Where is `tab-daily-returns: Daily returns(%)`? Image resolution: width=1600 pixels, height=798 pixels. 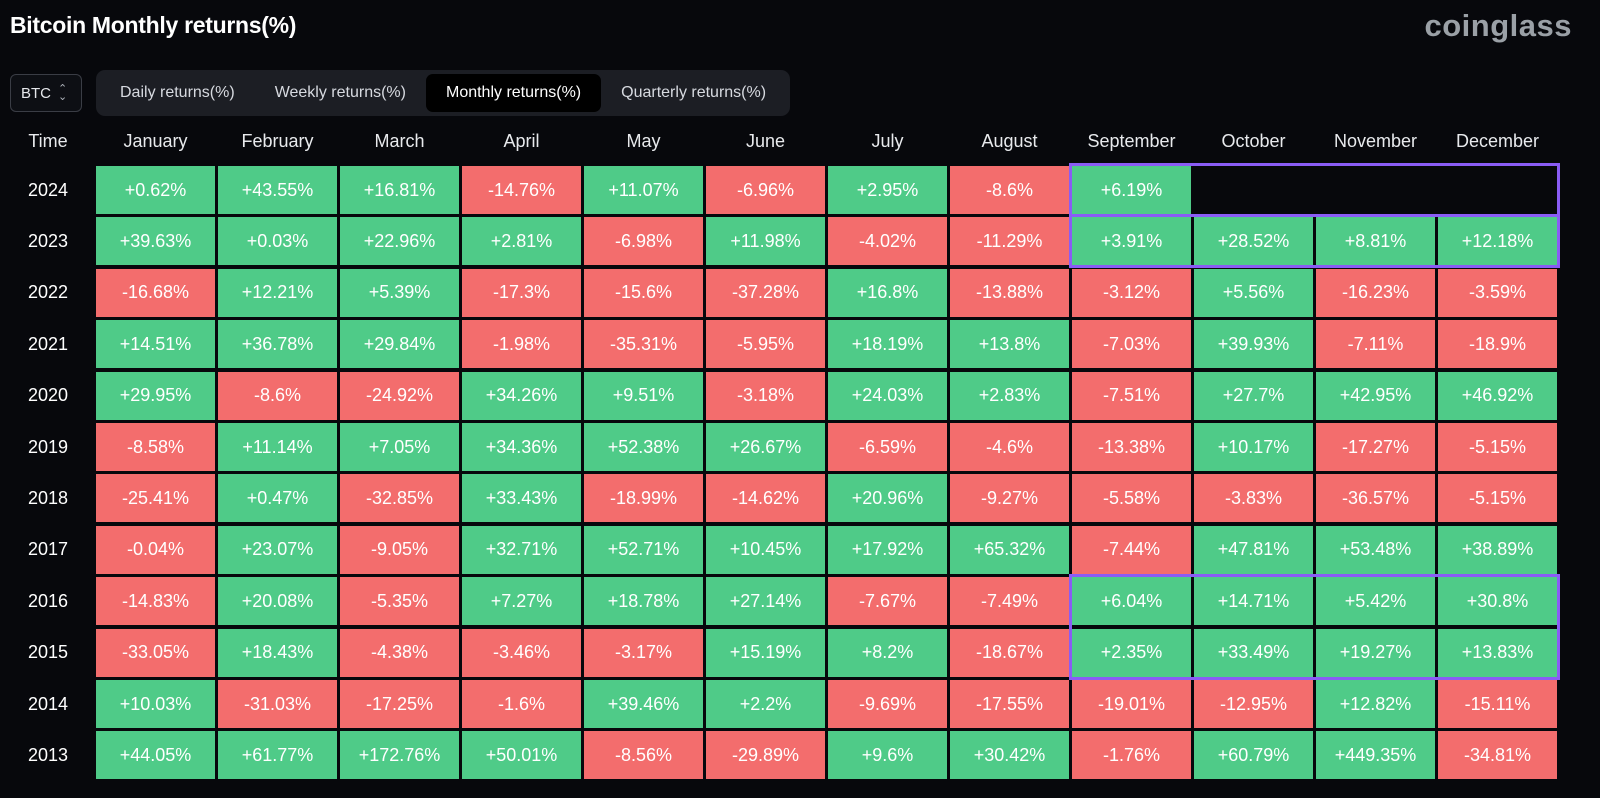
tab-daily-returns: Daily returns(%) is located at coordinates (177, 92).